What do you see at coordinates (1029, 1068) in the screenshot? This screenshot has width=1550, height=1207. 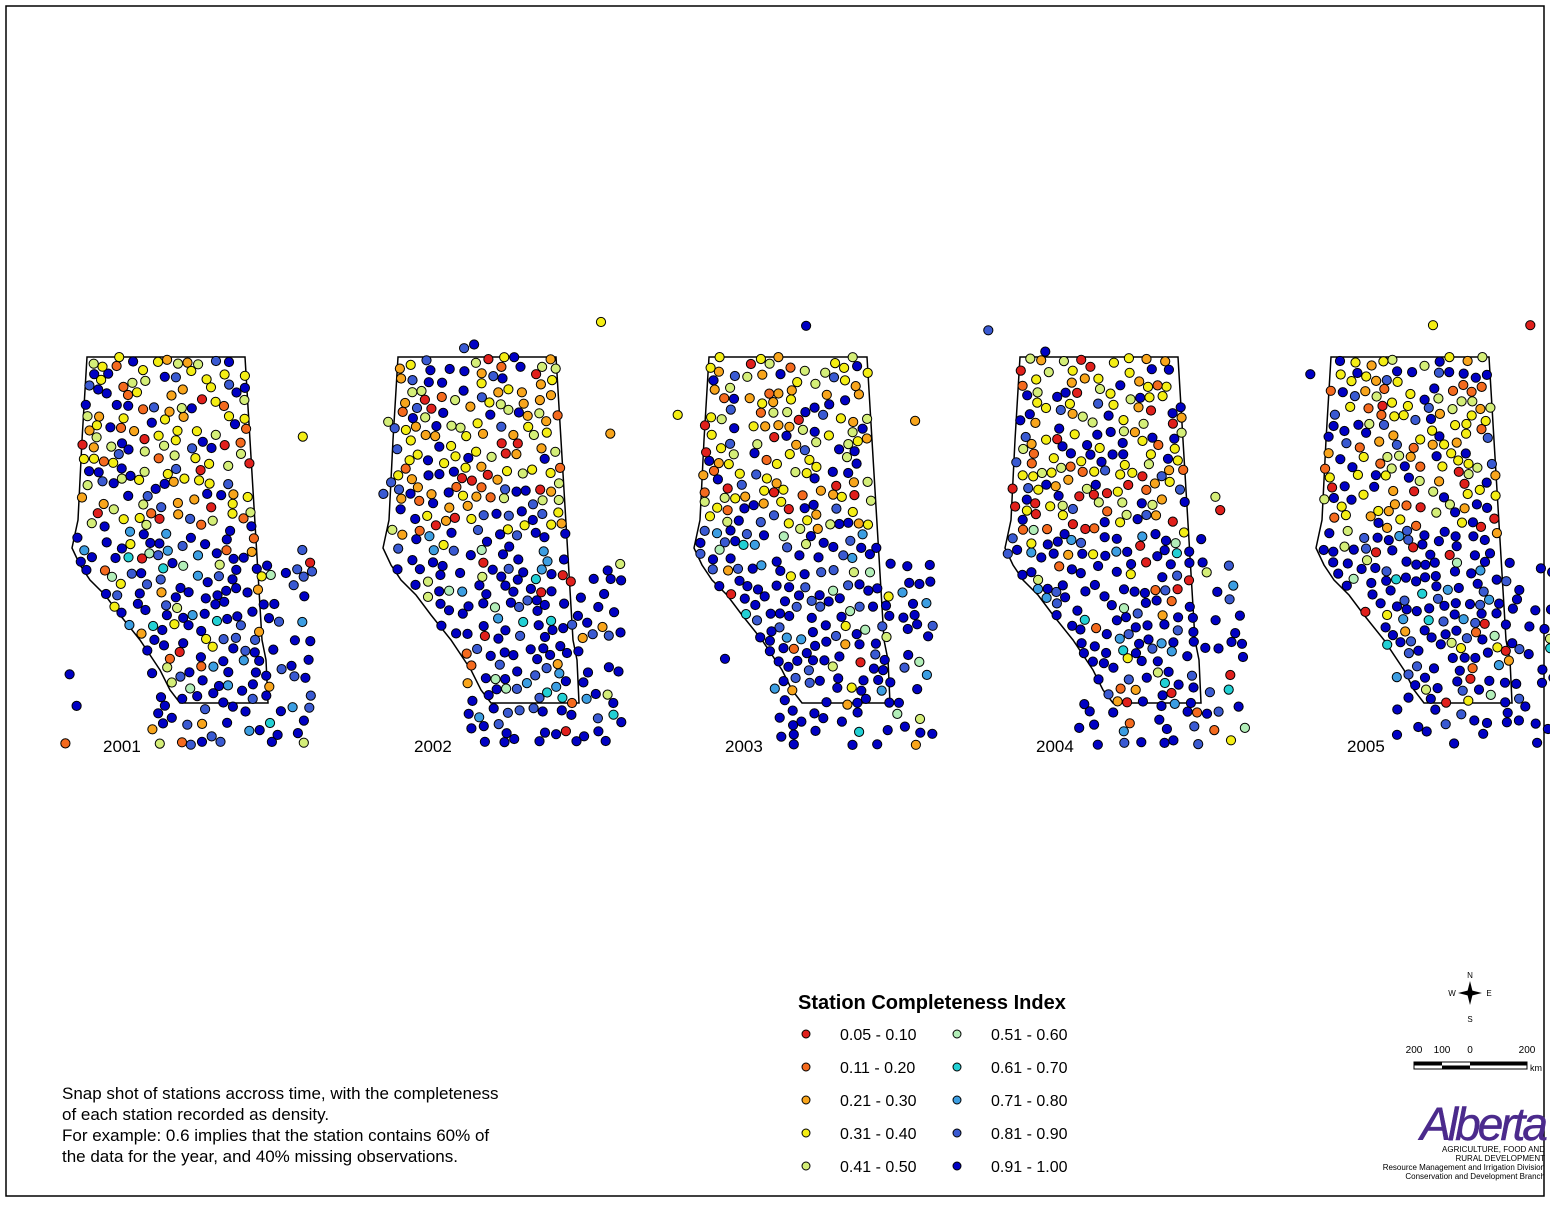 I see `legend-label: 0.61 - 0.70` at bounding box center [1029, 1068].